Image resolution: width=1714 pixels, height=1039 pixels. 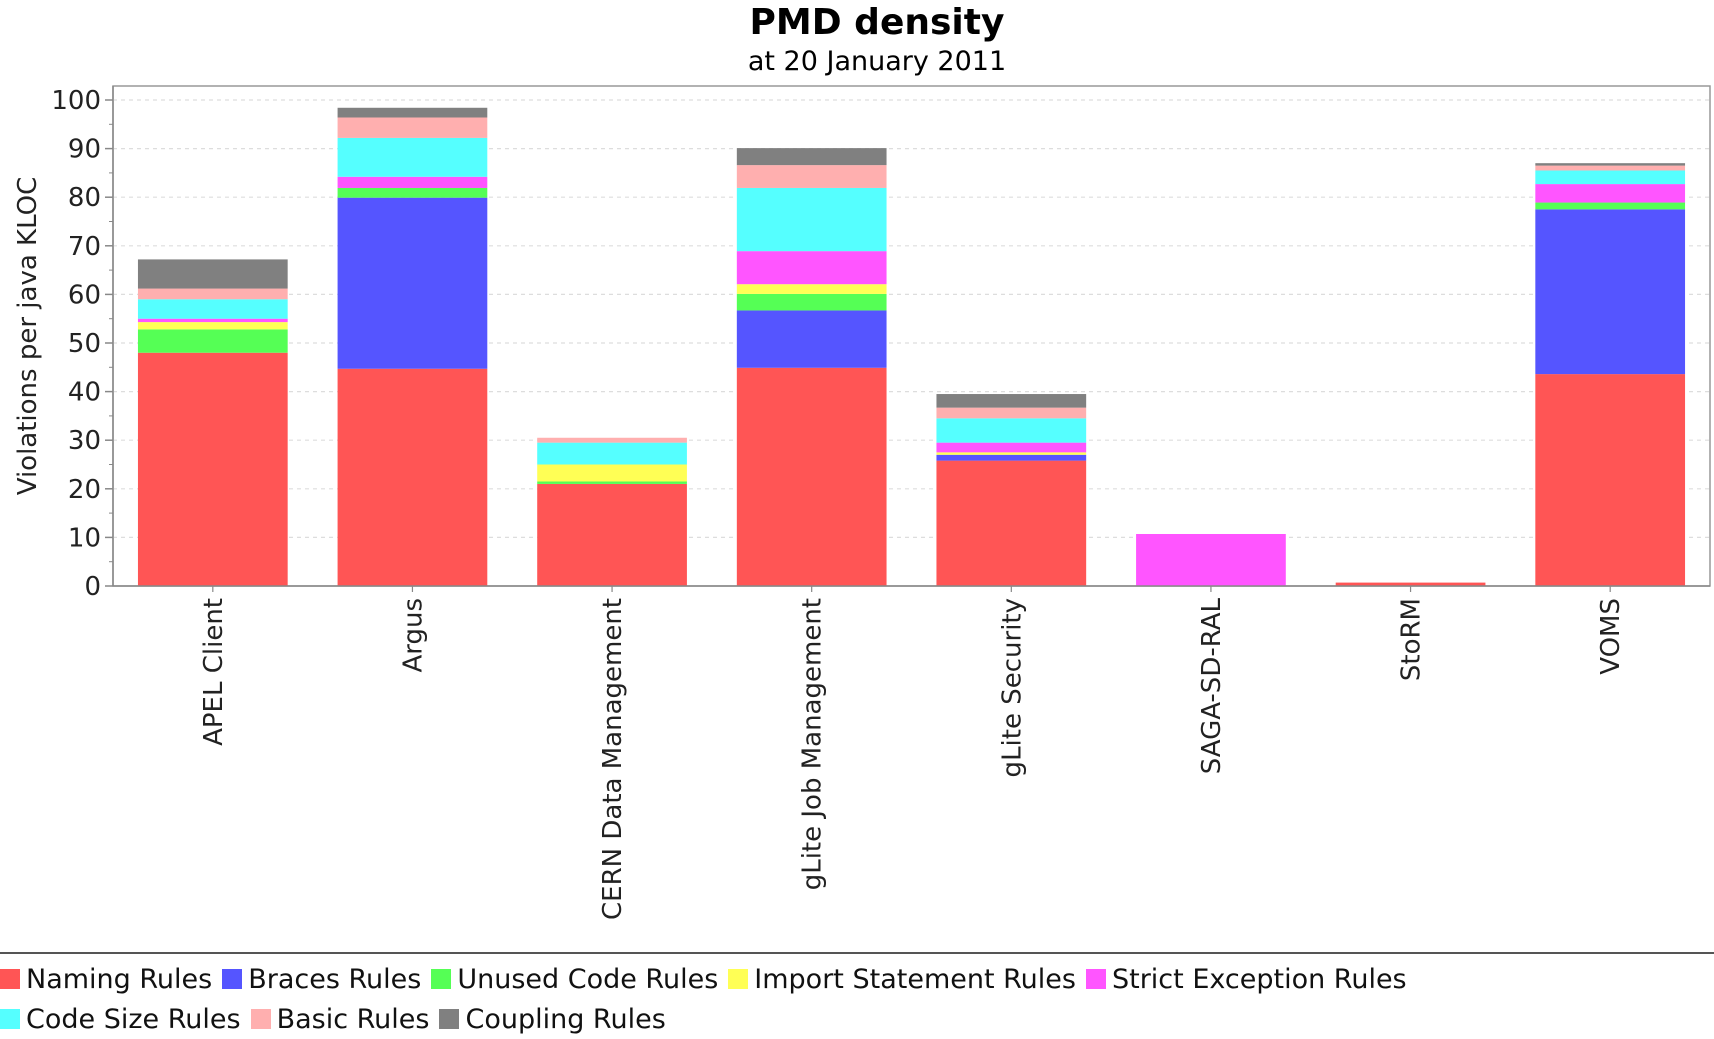 What do you see at coordinates (1259, 979) in the screenshot?
I see `legend-label: Strict Exception Rules` at bounding box center [1259, 979].